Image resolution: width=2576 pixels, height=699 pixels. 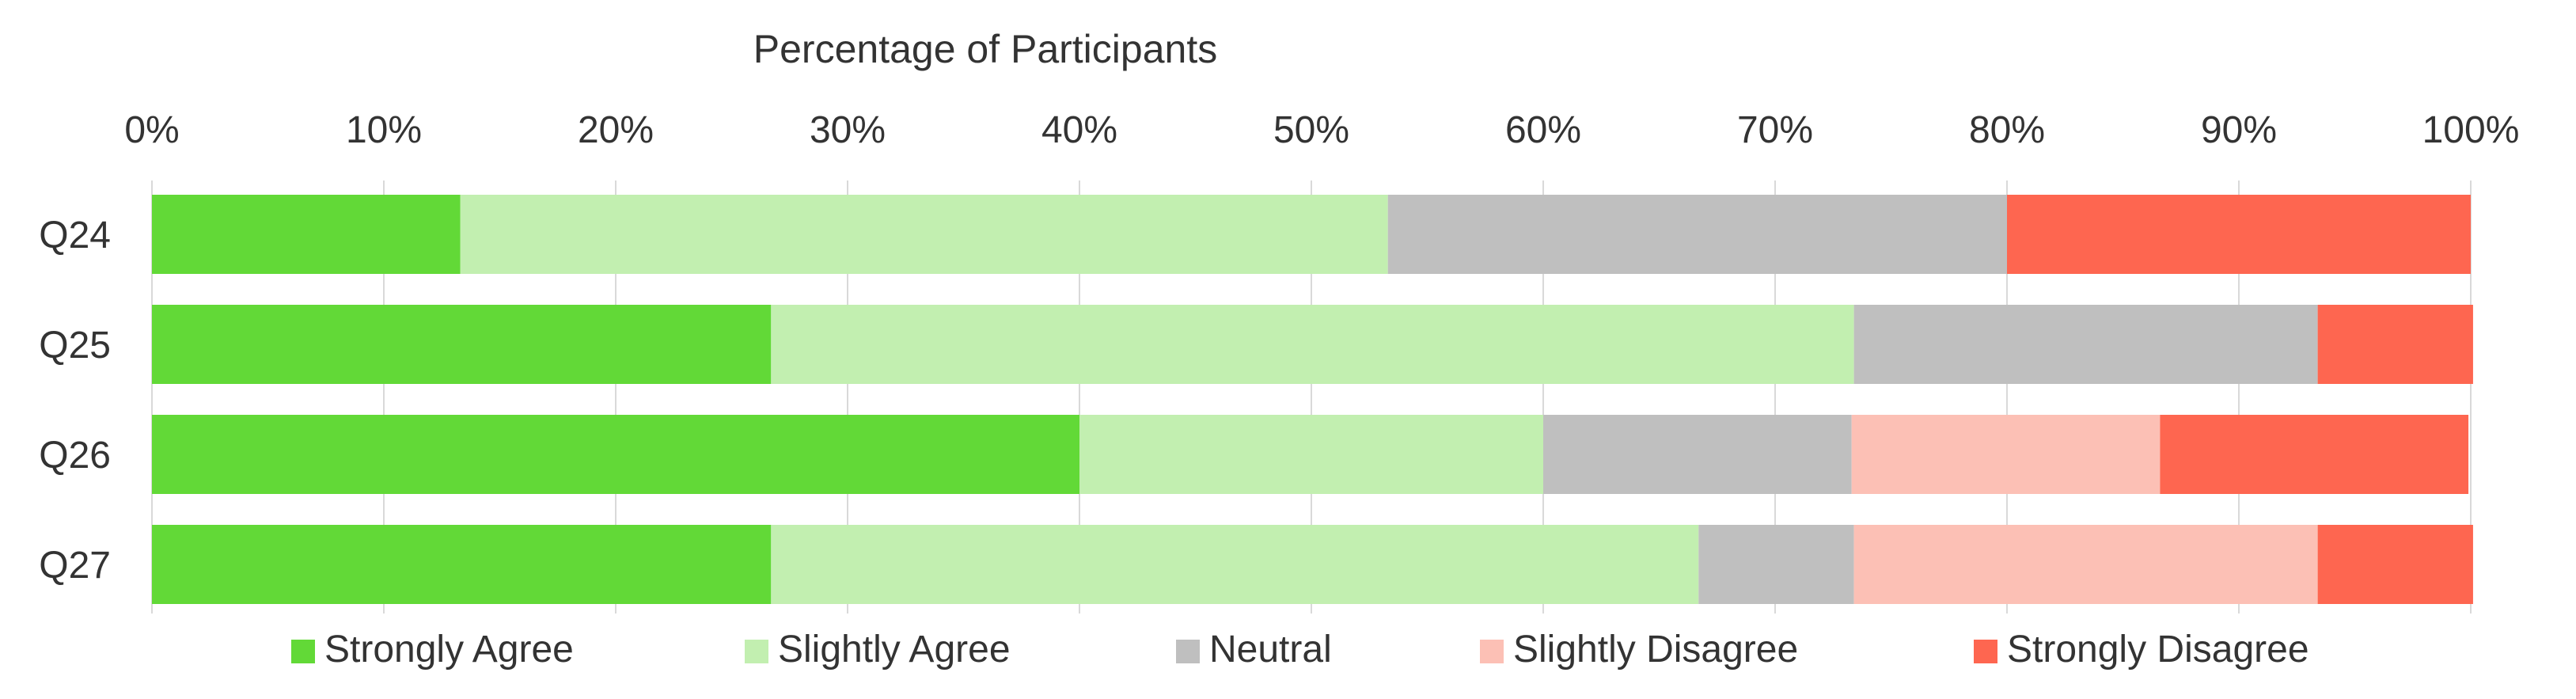 I want to click on y-axis-category-labels: Q24 Q25 Q26 Q27, so click(x=75, y=401).